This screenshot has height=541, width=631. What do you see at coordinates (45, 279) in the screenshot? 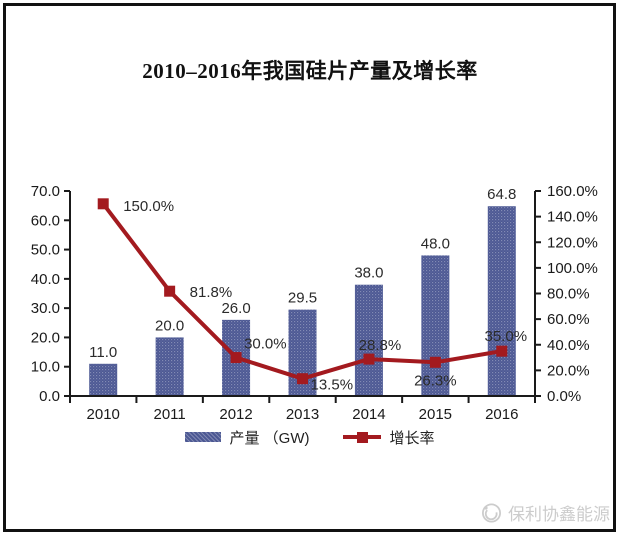
I see `y-left-tick-label: 40.0` at bounding box center [45, 279].